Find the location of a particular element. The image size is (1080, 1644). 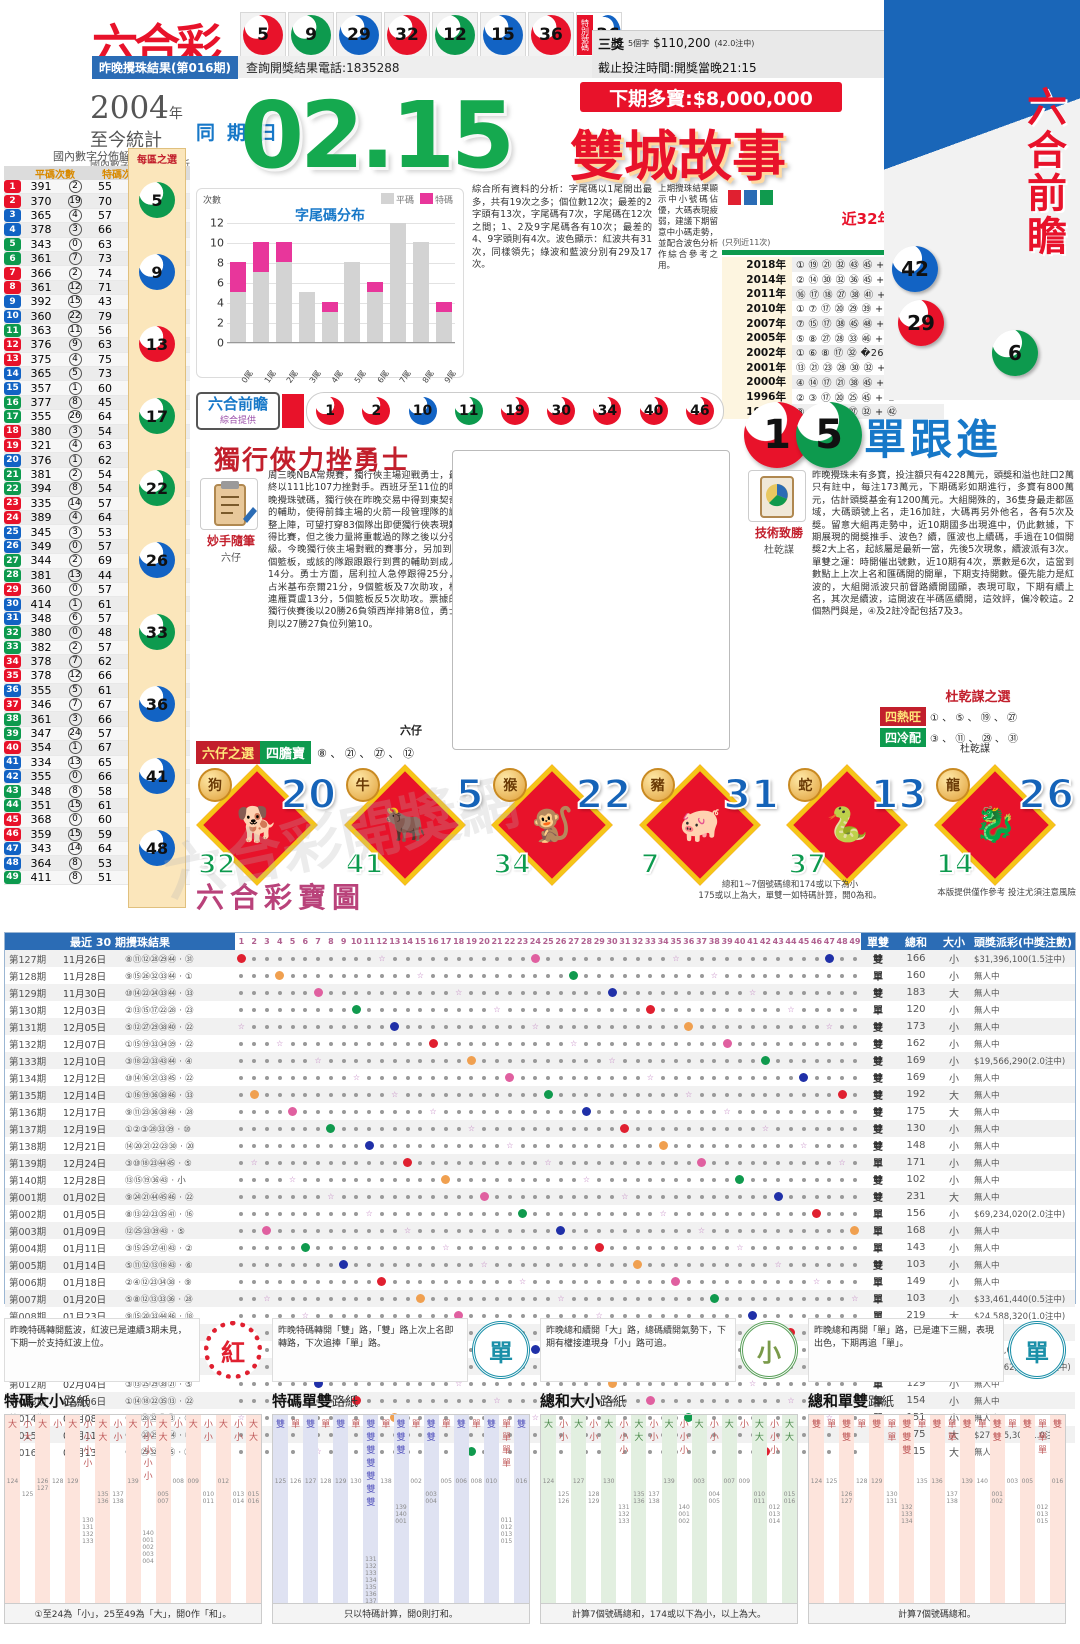

road-id: 124 is located at coordinates (816, 1481).